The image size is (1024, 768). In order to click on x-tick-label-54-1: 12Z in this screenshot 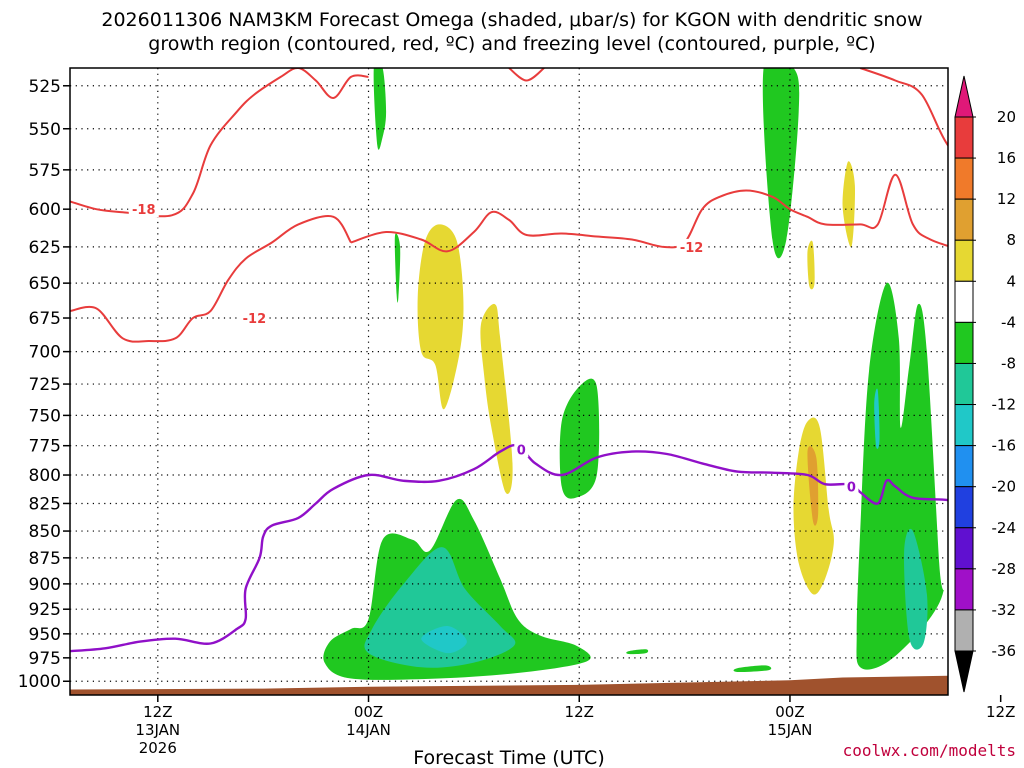, I will do `click(1000, 712)`.